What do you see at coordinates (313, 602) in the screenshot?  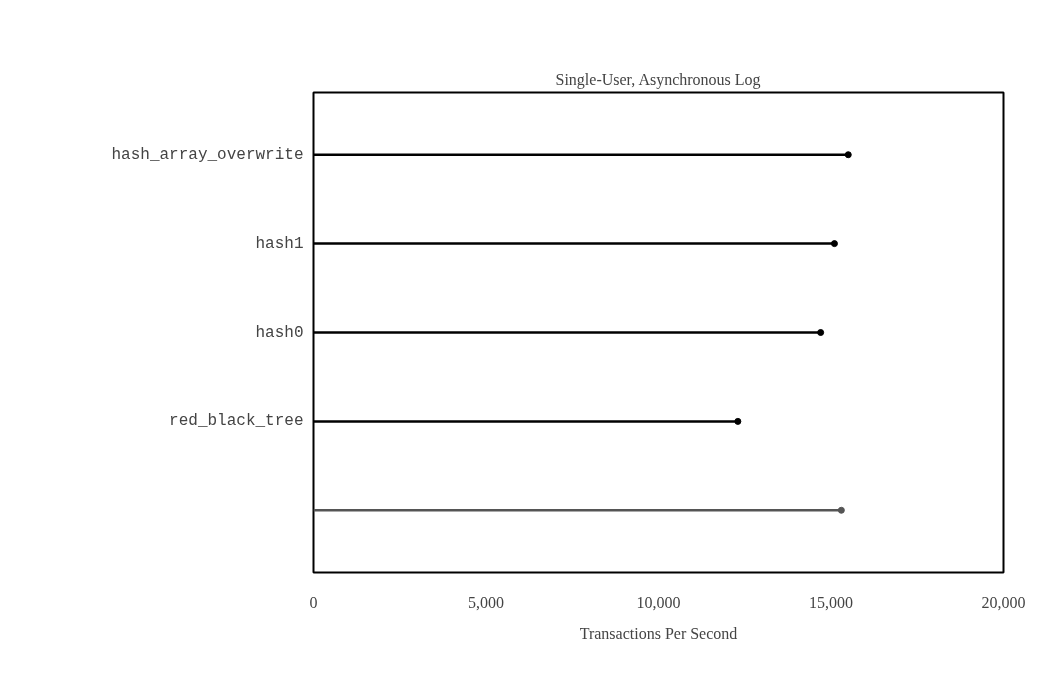 I see `x-tick-label: 0` at bounding box center [313, 602].